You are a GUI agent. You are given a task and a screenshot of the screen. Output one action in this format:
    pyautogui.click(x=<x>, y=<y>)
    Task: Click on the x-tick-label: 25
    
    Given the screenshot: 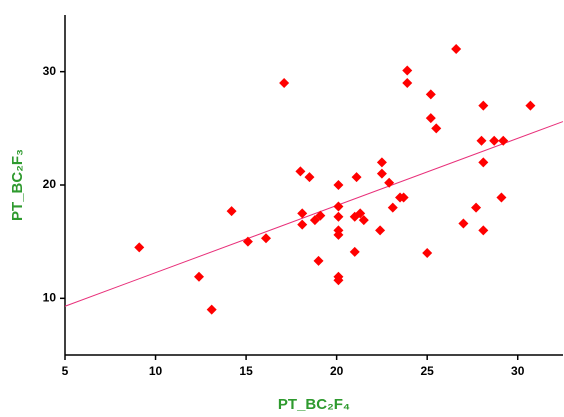 What is the action you would take?
    pyautogui.click(x=428, y=371)
    